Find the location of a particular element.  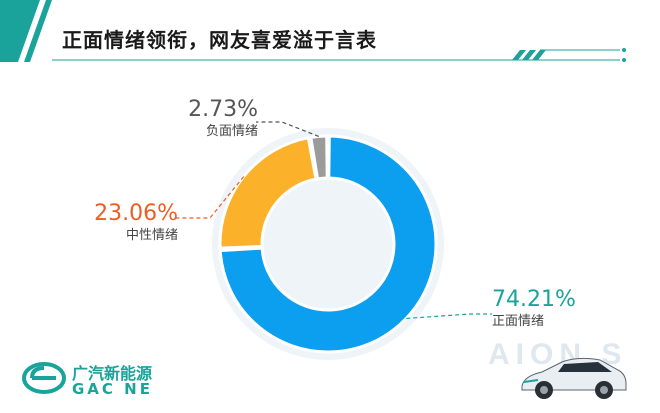

data-label-negative: 2.73% is located at coordinates (223, 109).